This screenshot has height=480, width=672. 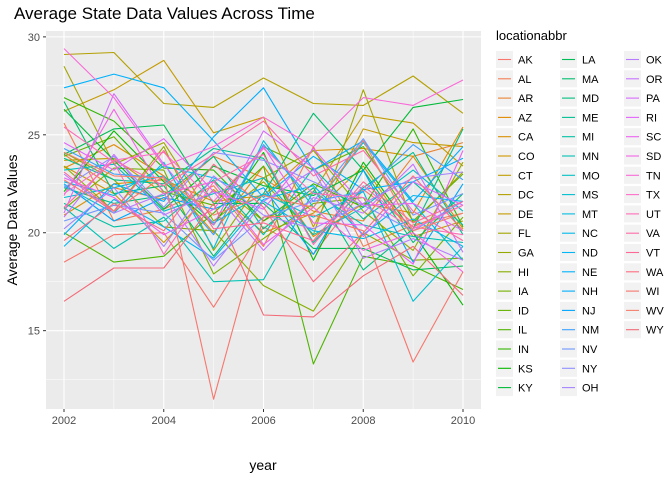 I want to click on legend-label-tn: TN, so click(x=653, y=176).